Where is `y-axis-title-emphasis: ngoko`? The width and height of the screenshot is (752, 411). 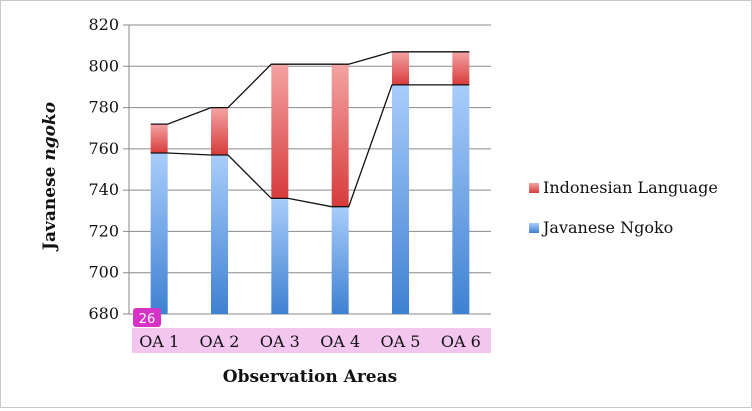 y-axis-title-emphasis: ngoko is located at coordinates (50, 131).